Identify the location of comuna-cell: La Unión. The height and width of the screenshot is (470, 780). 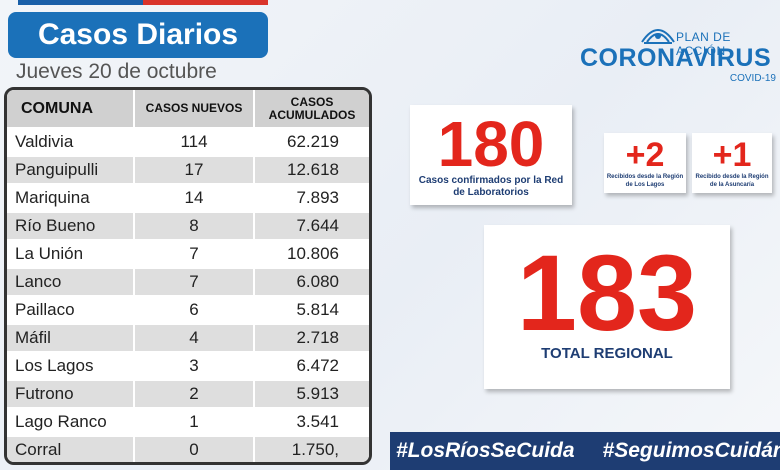
(71, 254).